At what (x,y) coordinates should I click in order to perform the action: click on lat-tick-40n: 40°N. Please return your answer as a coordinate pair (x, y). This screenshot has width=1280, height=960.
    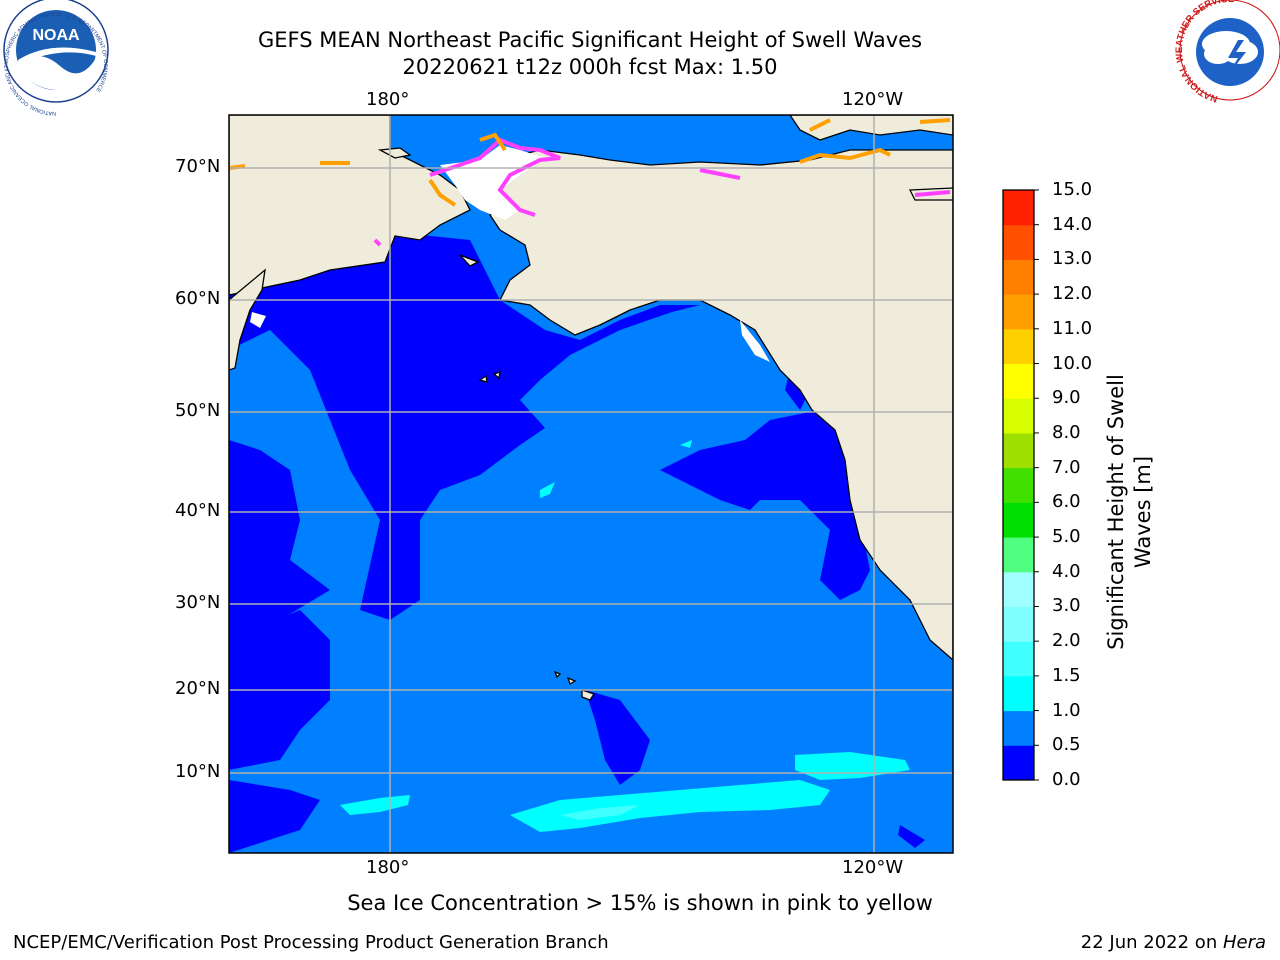
    Looking at the image, I should click on (198, 510).